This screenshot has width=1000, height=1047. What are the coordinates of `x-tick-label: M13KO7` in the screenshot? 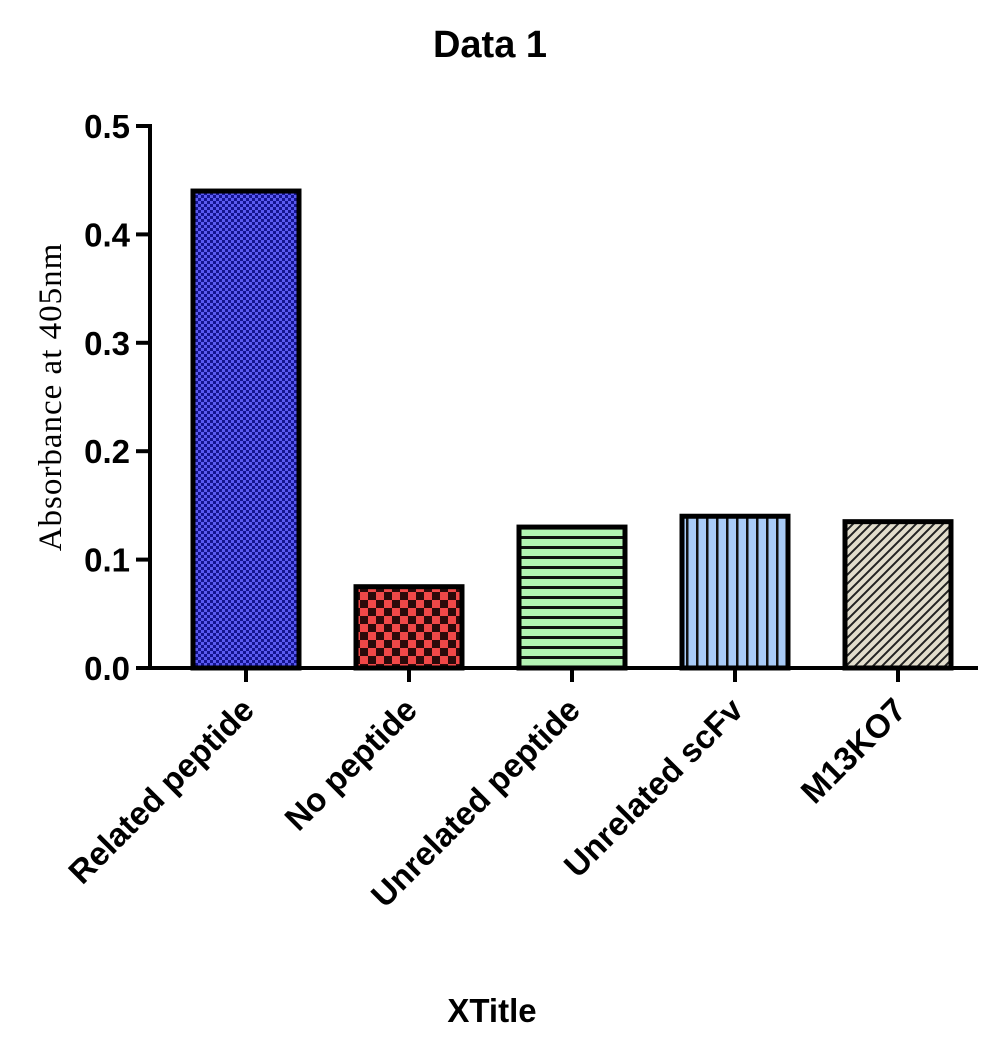 It's located at (853, 751).